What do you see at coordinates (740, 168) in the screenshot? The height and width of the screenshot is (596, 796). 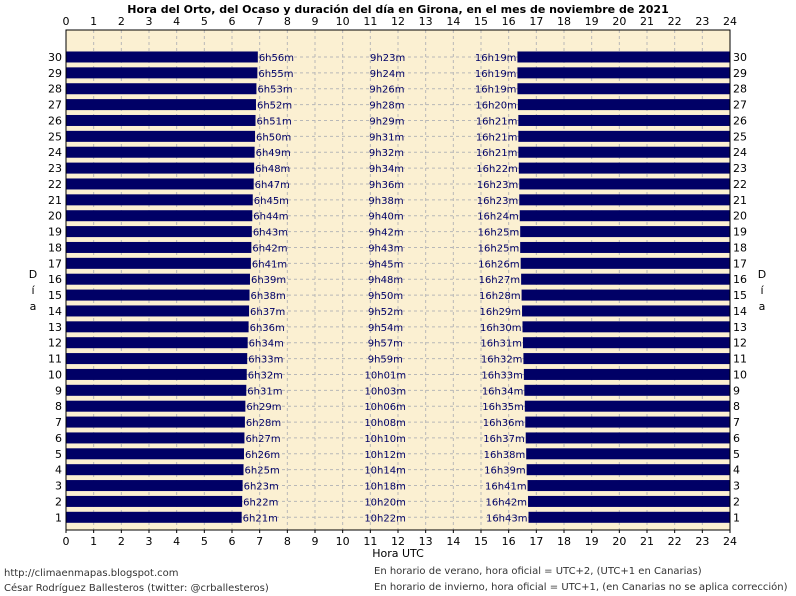 I see `y-tick-label-right: 23` at bounding box center [740, 168].